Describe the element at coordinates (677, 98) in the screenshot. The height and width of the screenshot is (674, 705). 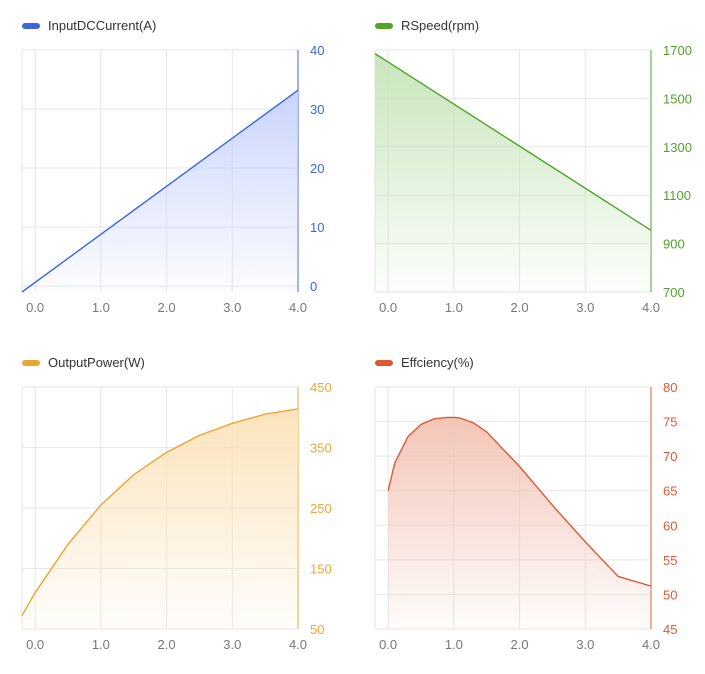
I see `y-tick-label: 1500` at that location.